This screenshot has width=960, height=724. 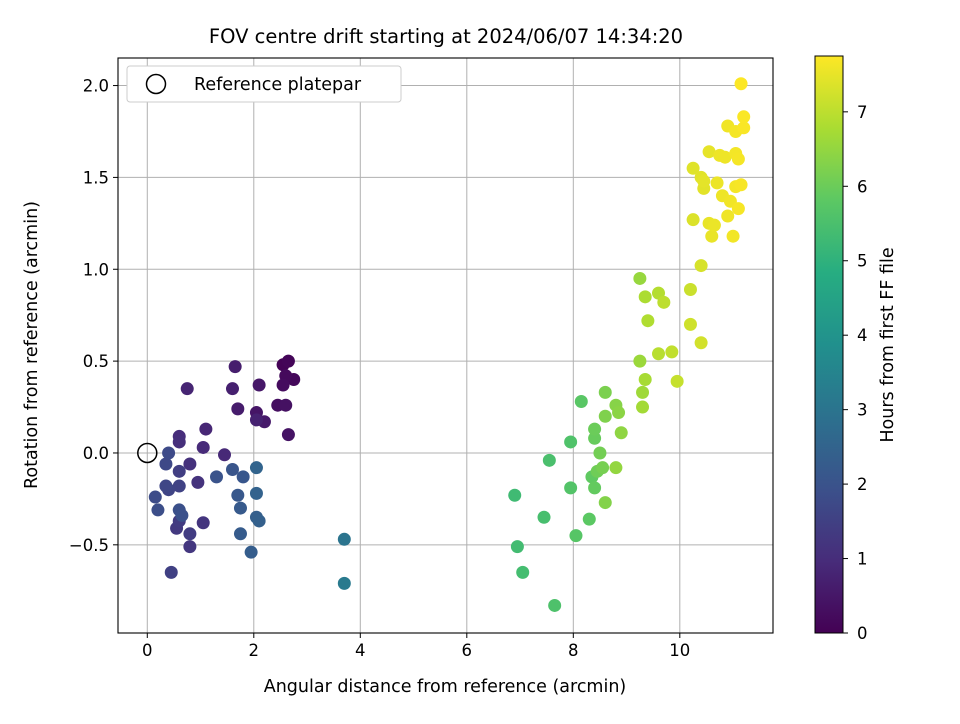 What do you see at coordinates (156, 84) in the screenshot?
I see `legend-open-circle-icon` at bounding box center [156, 84].